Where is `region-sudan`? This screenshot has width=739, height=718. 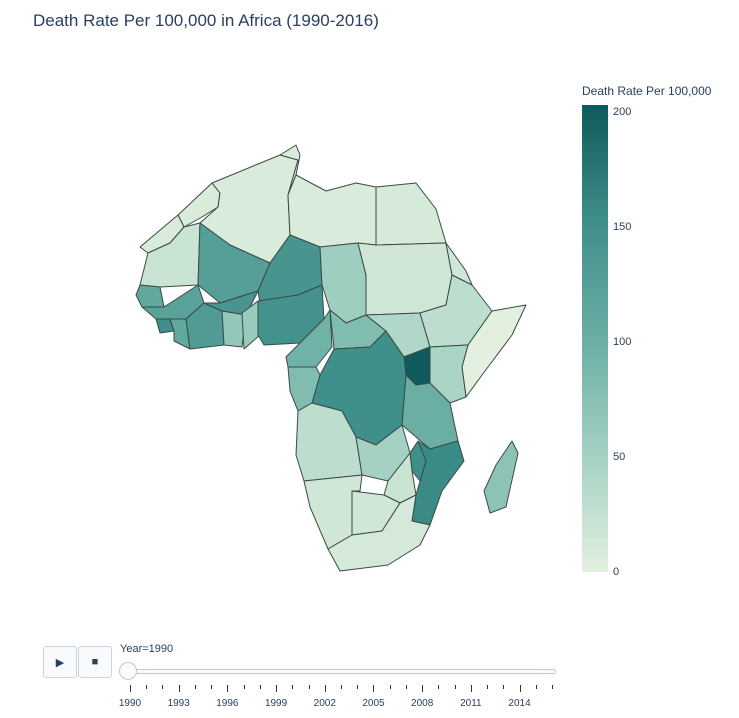
region-sudan is located at coordinates (405, 279).